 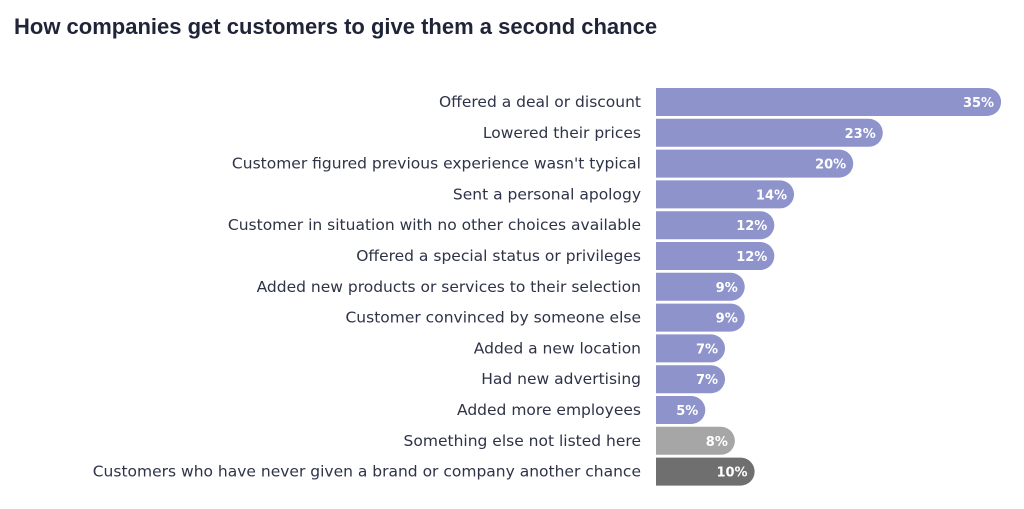 What do you see at coordinates (547, 194) in the screenshot?
I see `category-label: Sent a personal apology` at bounding box center [547, 194].